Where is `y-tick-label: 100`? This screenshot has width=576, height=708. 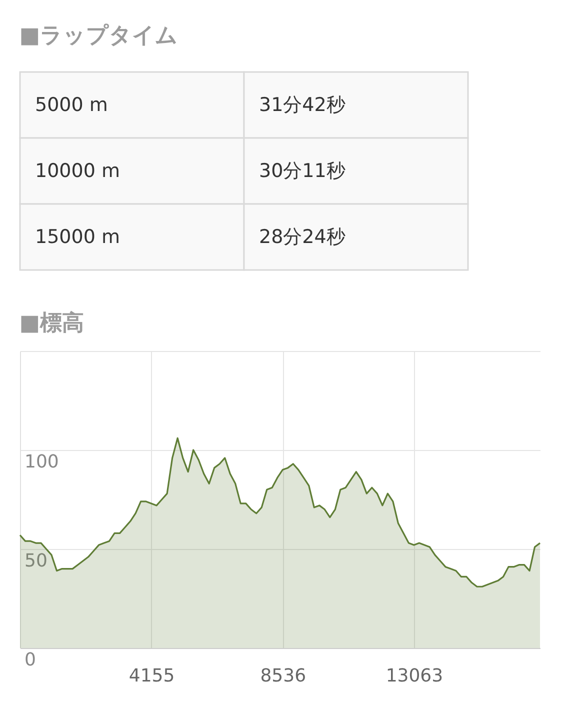
y-tick-label: 100 is located at coordinates (41, 462).